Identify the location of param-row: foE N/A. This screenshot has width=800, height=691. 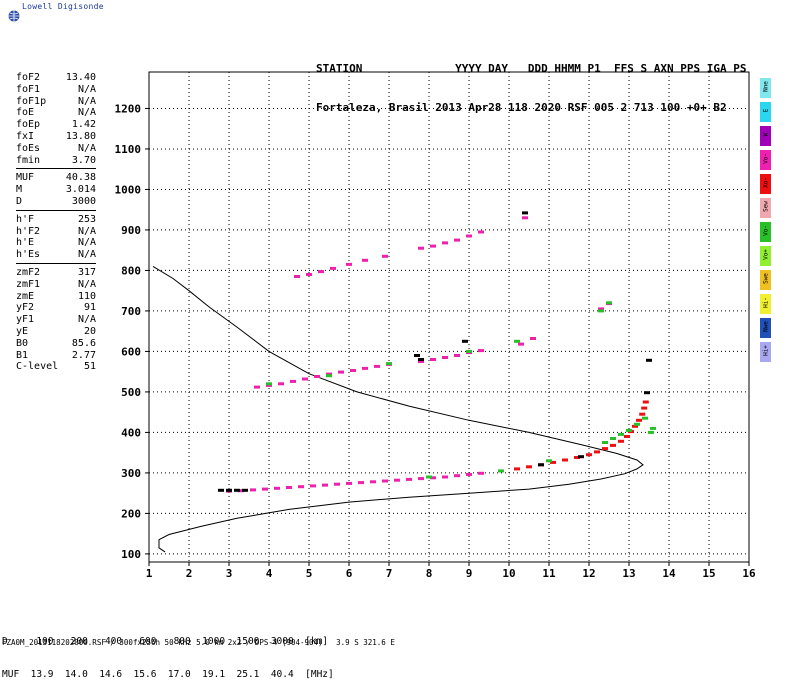
(56, 113).